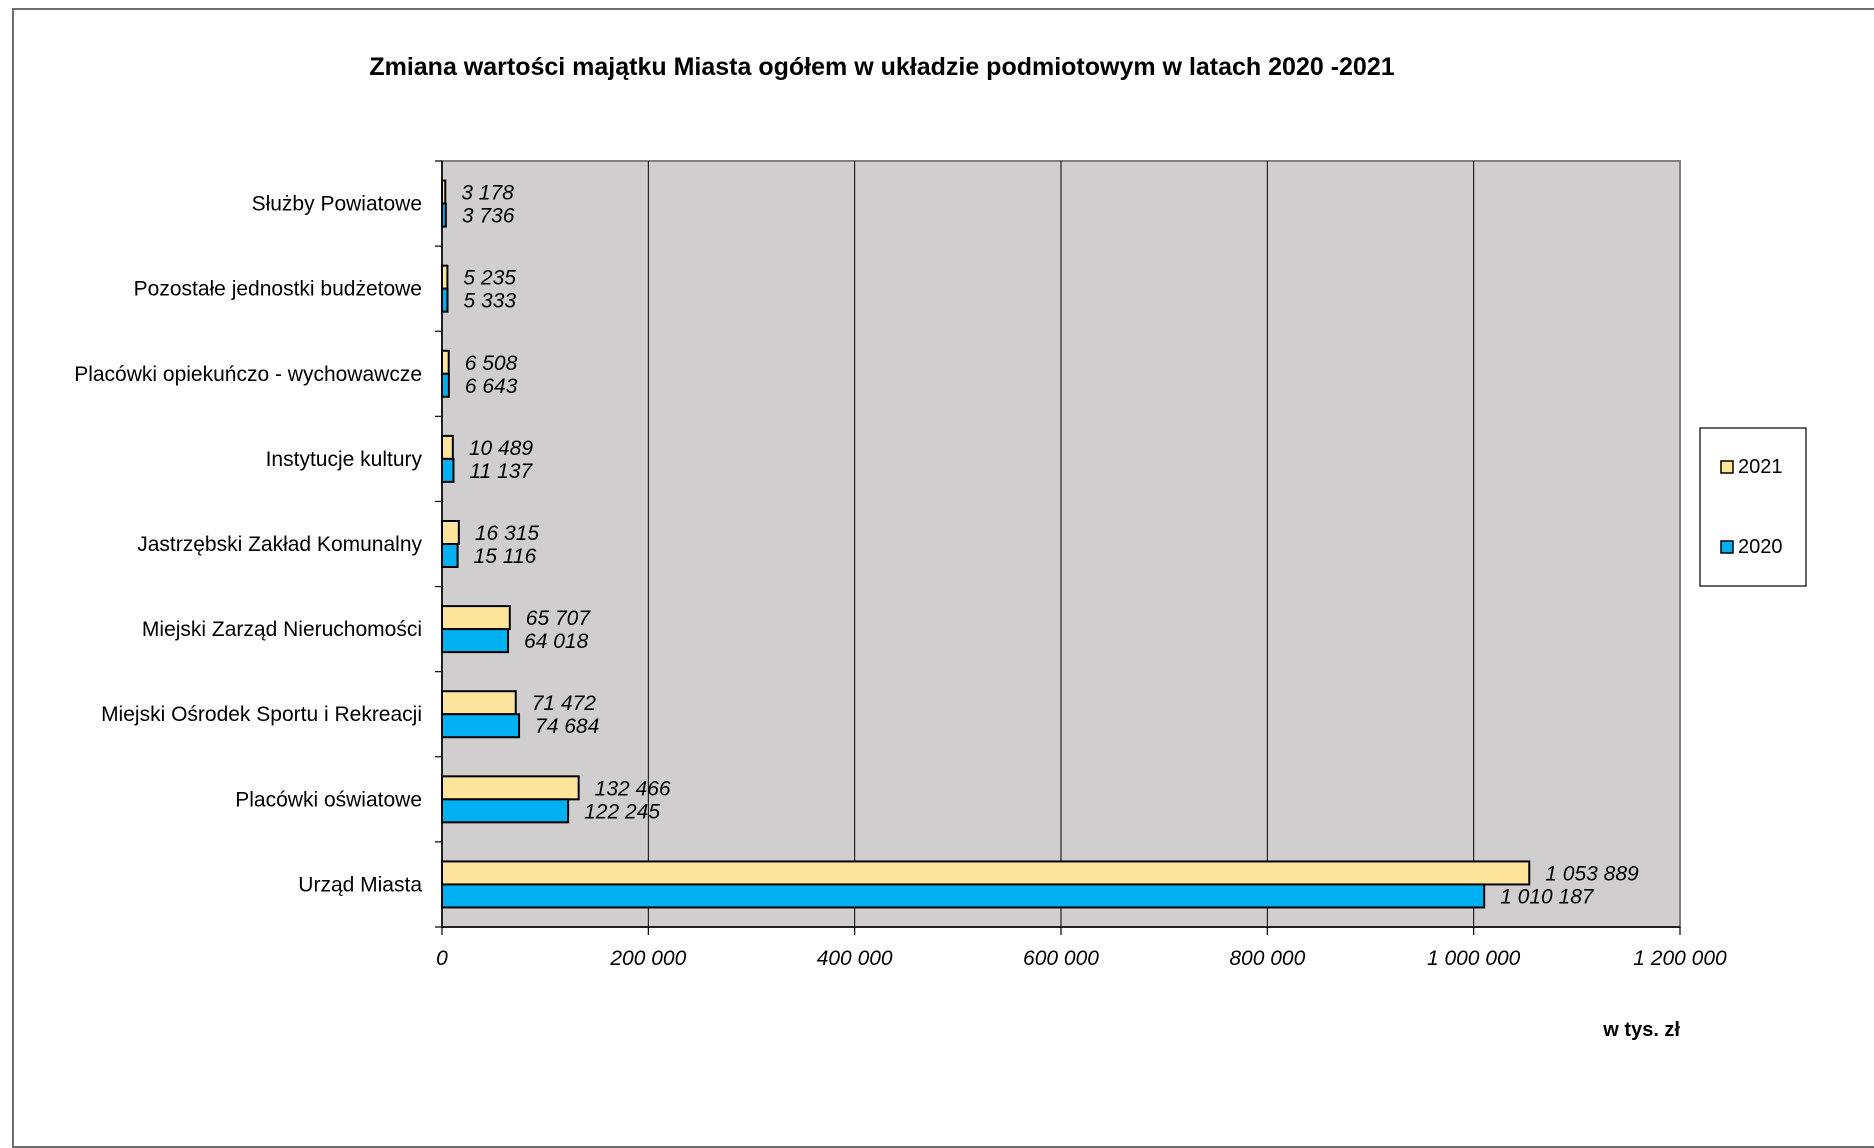 The image size is (1874, 1148). Describe the element at coordinates (489, 278) in the screenshot. I see `data-label-2021: 5 235` at that location.